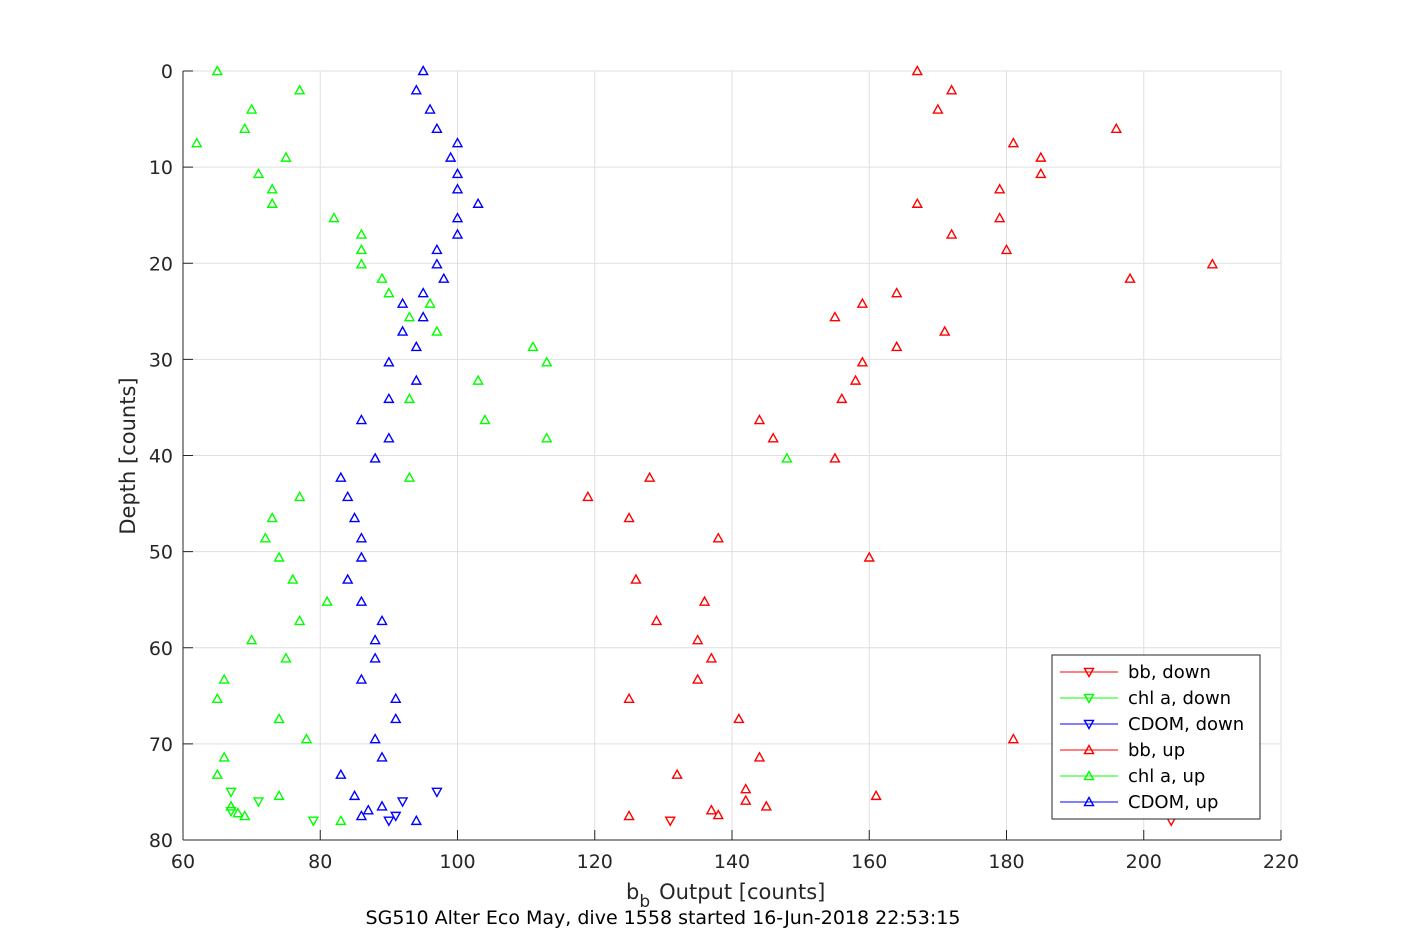  What do you see at coordinates (161, 456) in the screenshot?
I see `y-tick-labels: 0 10 20 30 40 50 60 70 80` at bounding box center [161, 456].